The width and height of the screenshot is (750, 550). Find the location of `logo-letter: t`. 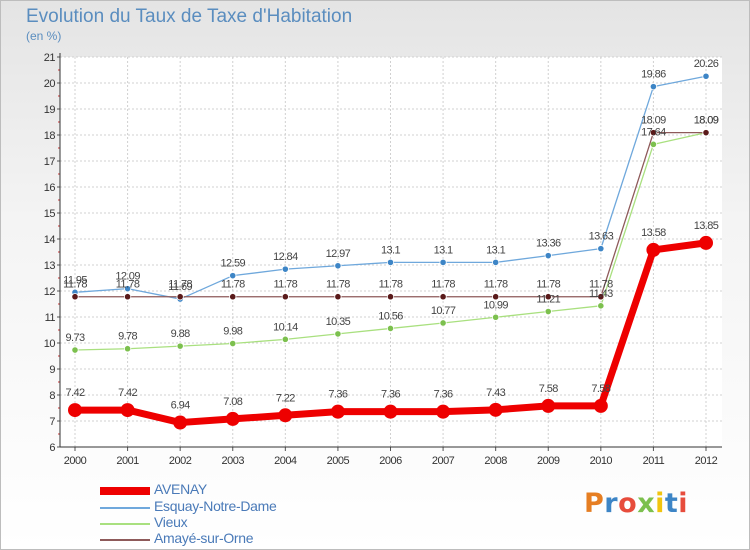

logo-letter: t is located at coordinates (671, 503).